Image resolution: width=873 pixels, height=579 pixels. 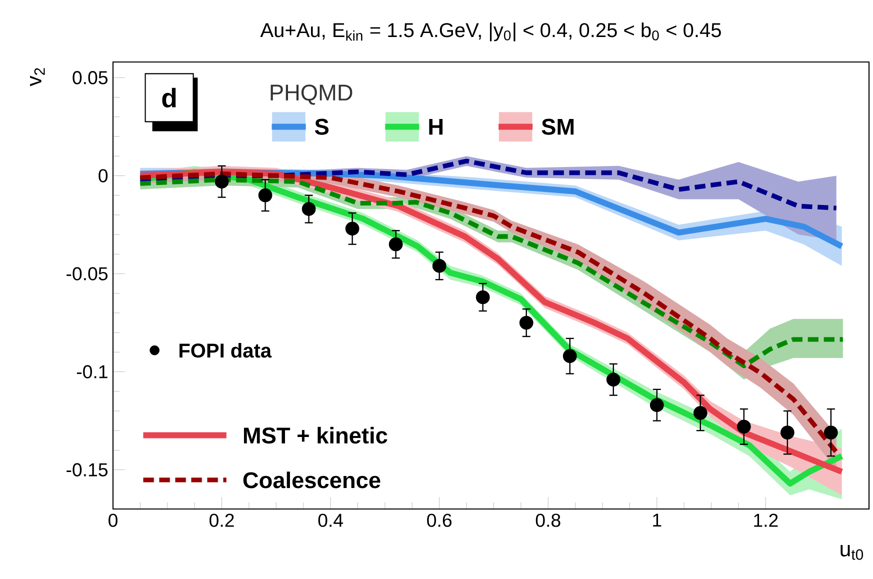 I want to click on y-tick-label: 0.05, so click(x=90, y=77).